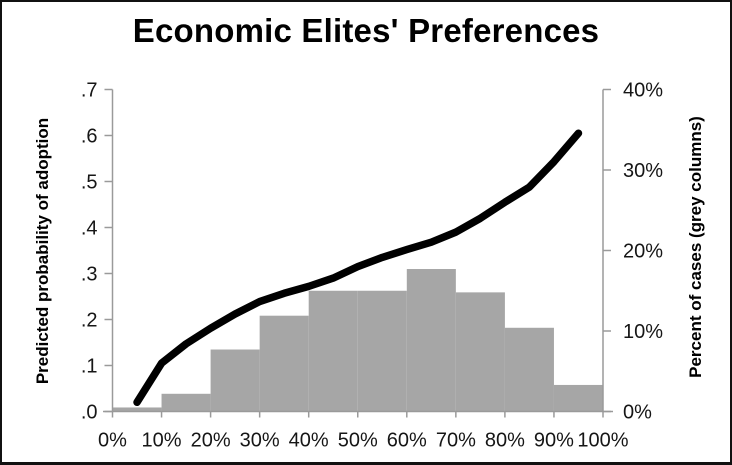 The width and height of the screenshot is (732, 465). What do you see at coordinates (89, 137) in the screenshot?
I see `left-axis-tick-label: .6` at bounding box center [89, 137].